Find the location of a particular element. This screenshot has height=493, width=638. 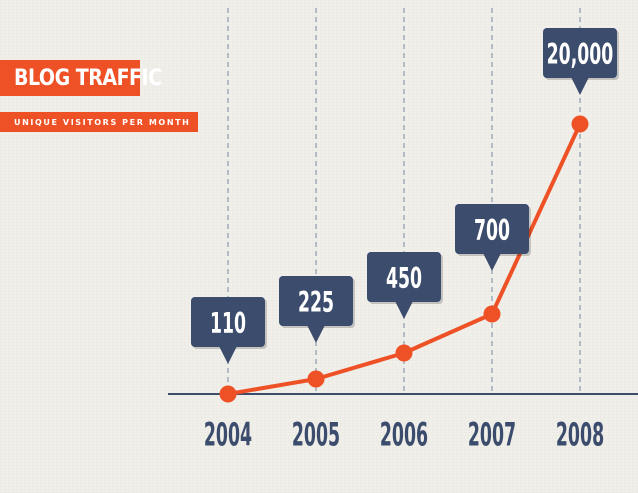

data-point-2005 is located at coordinates (316, 379).